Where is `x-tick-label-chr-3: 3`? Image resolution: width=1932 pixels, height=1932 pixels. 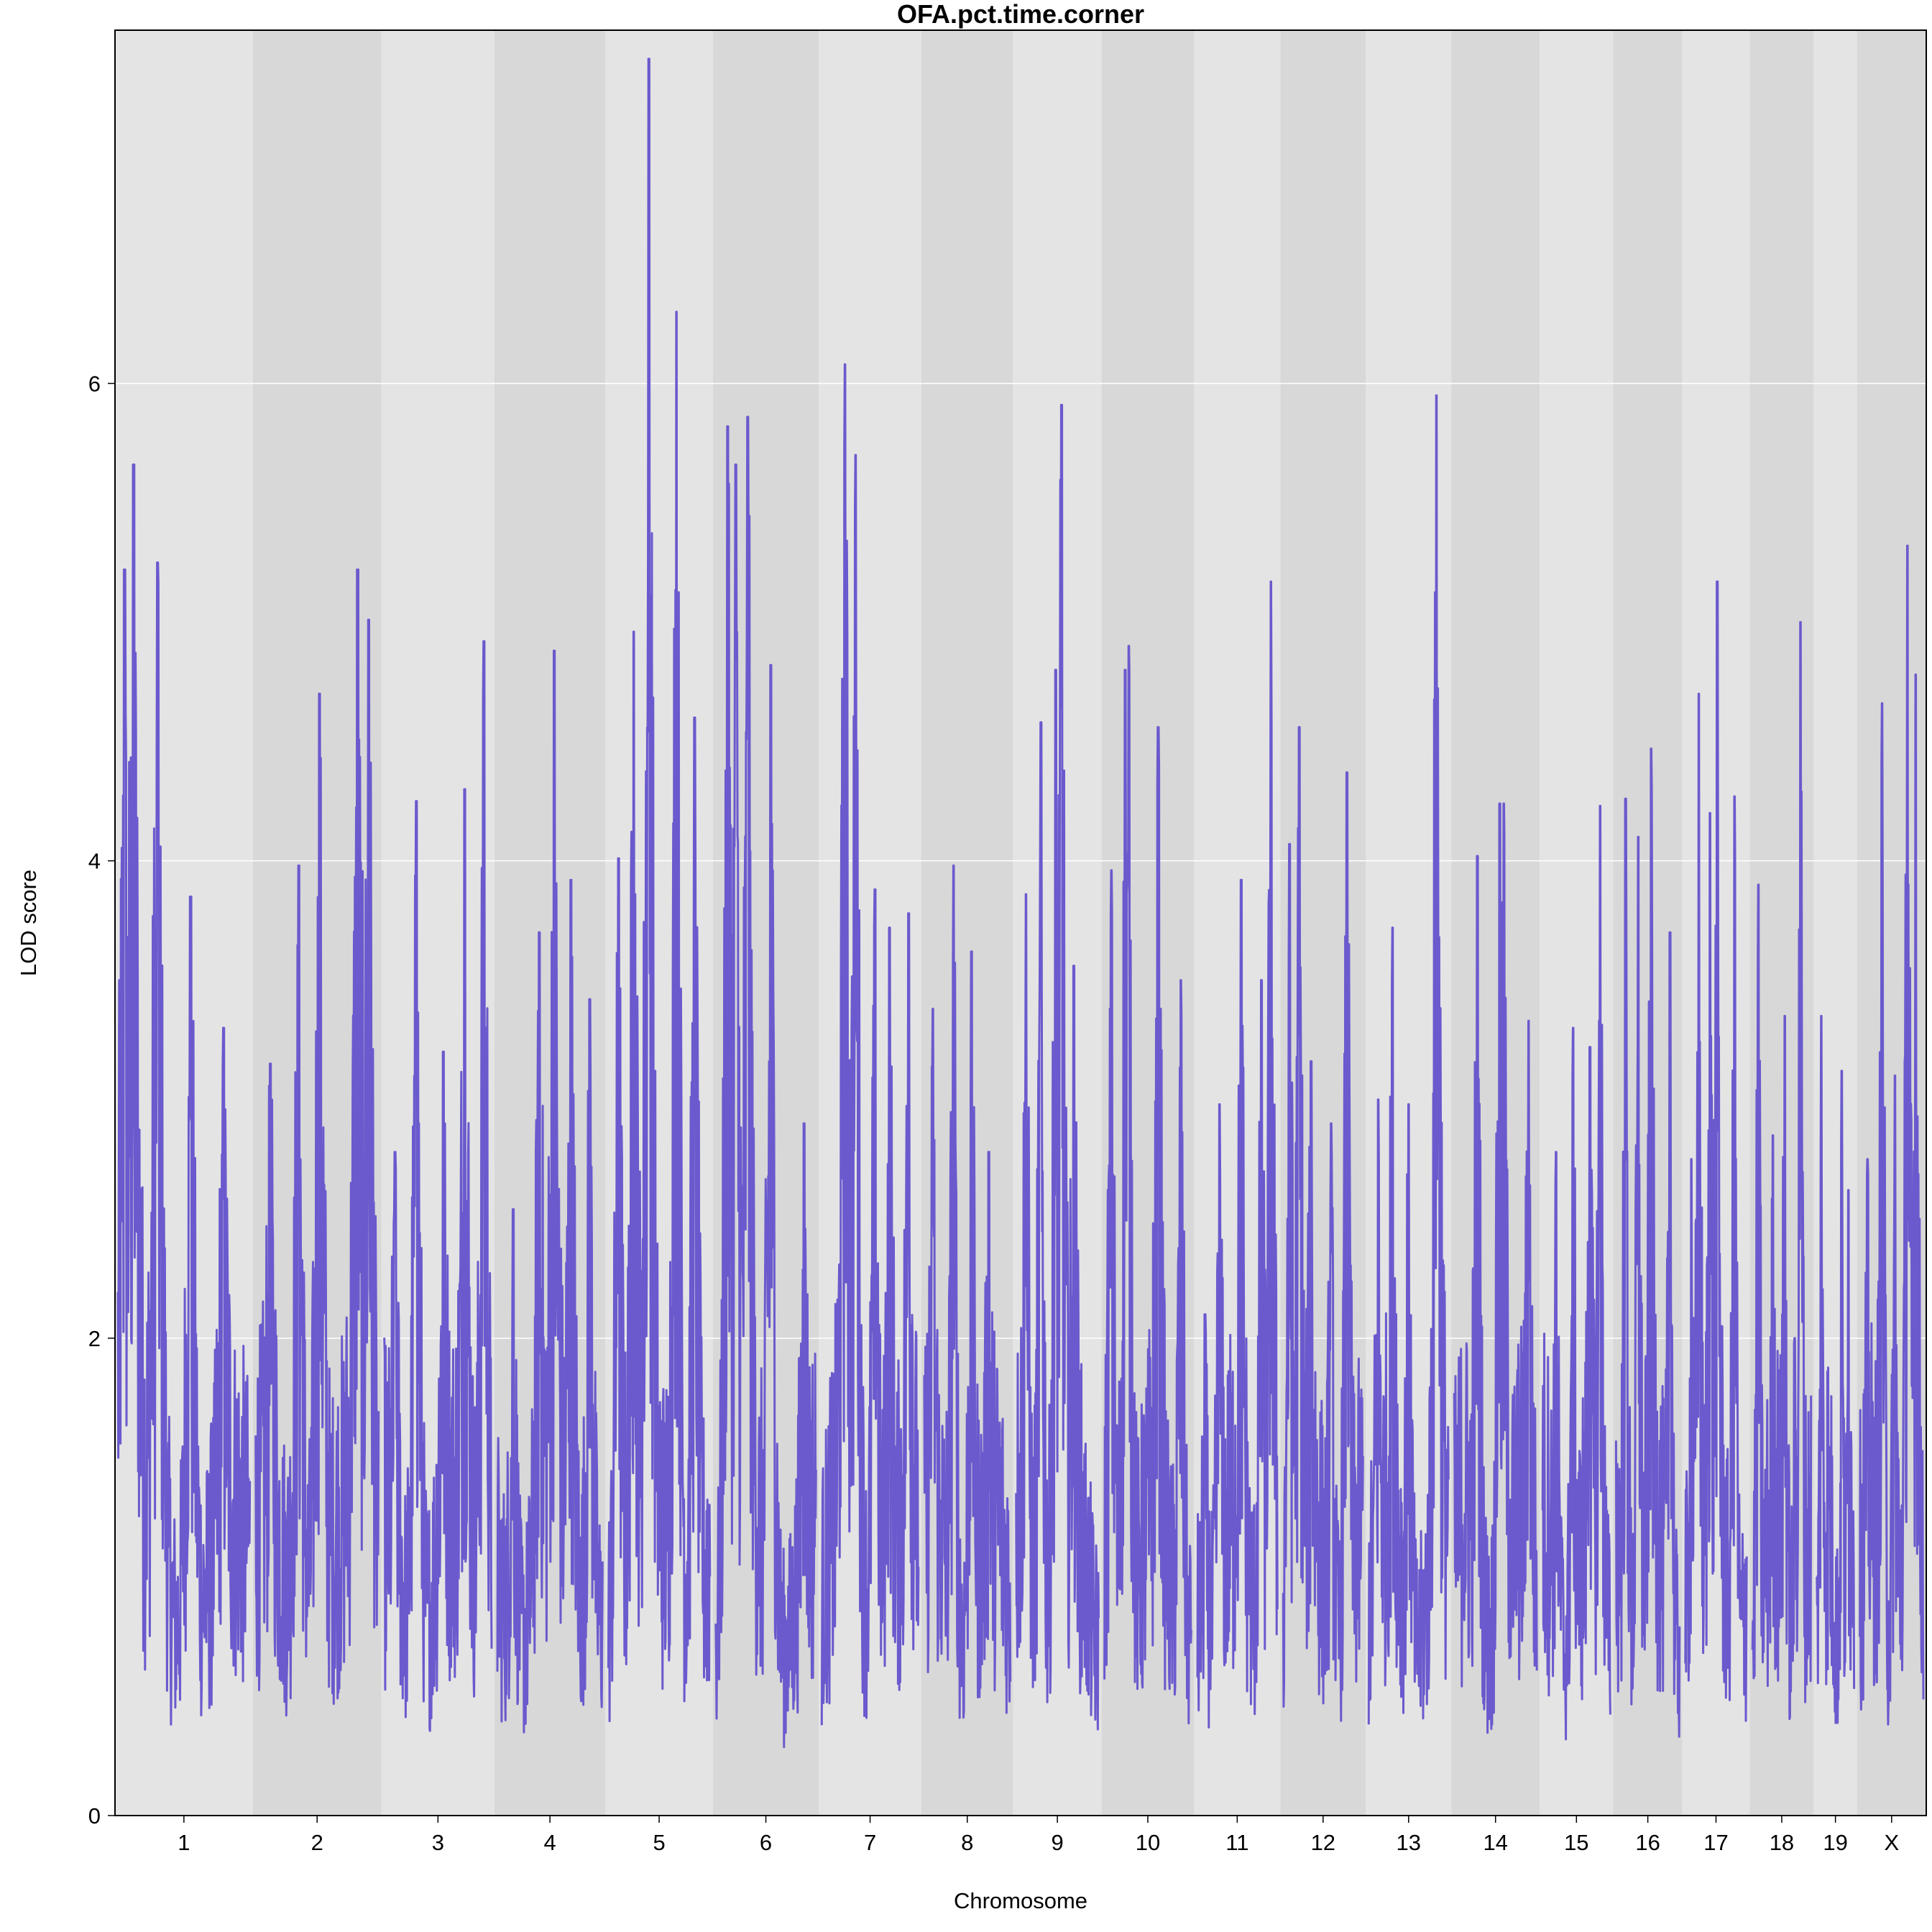
x-tick-label-chr-3: 3 is located at coordinates (438, 1842).